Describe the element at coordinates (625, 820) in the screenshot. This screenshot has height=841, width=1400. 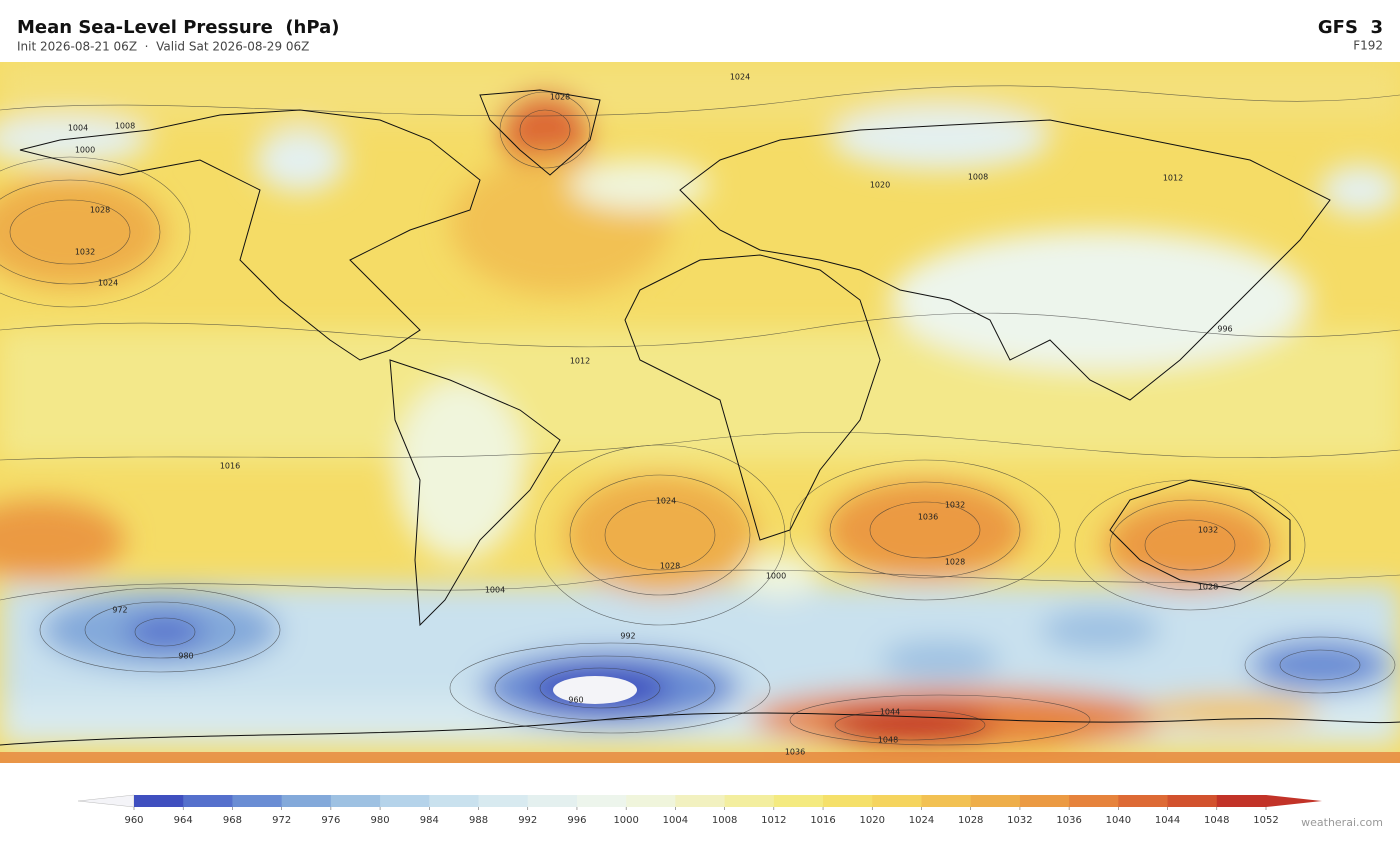
I see `colorbar-tick-label: 1000` at that location.